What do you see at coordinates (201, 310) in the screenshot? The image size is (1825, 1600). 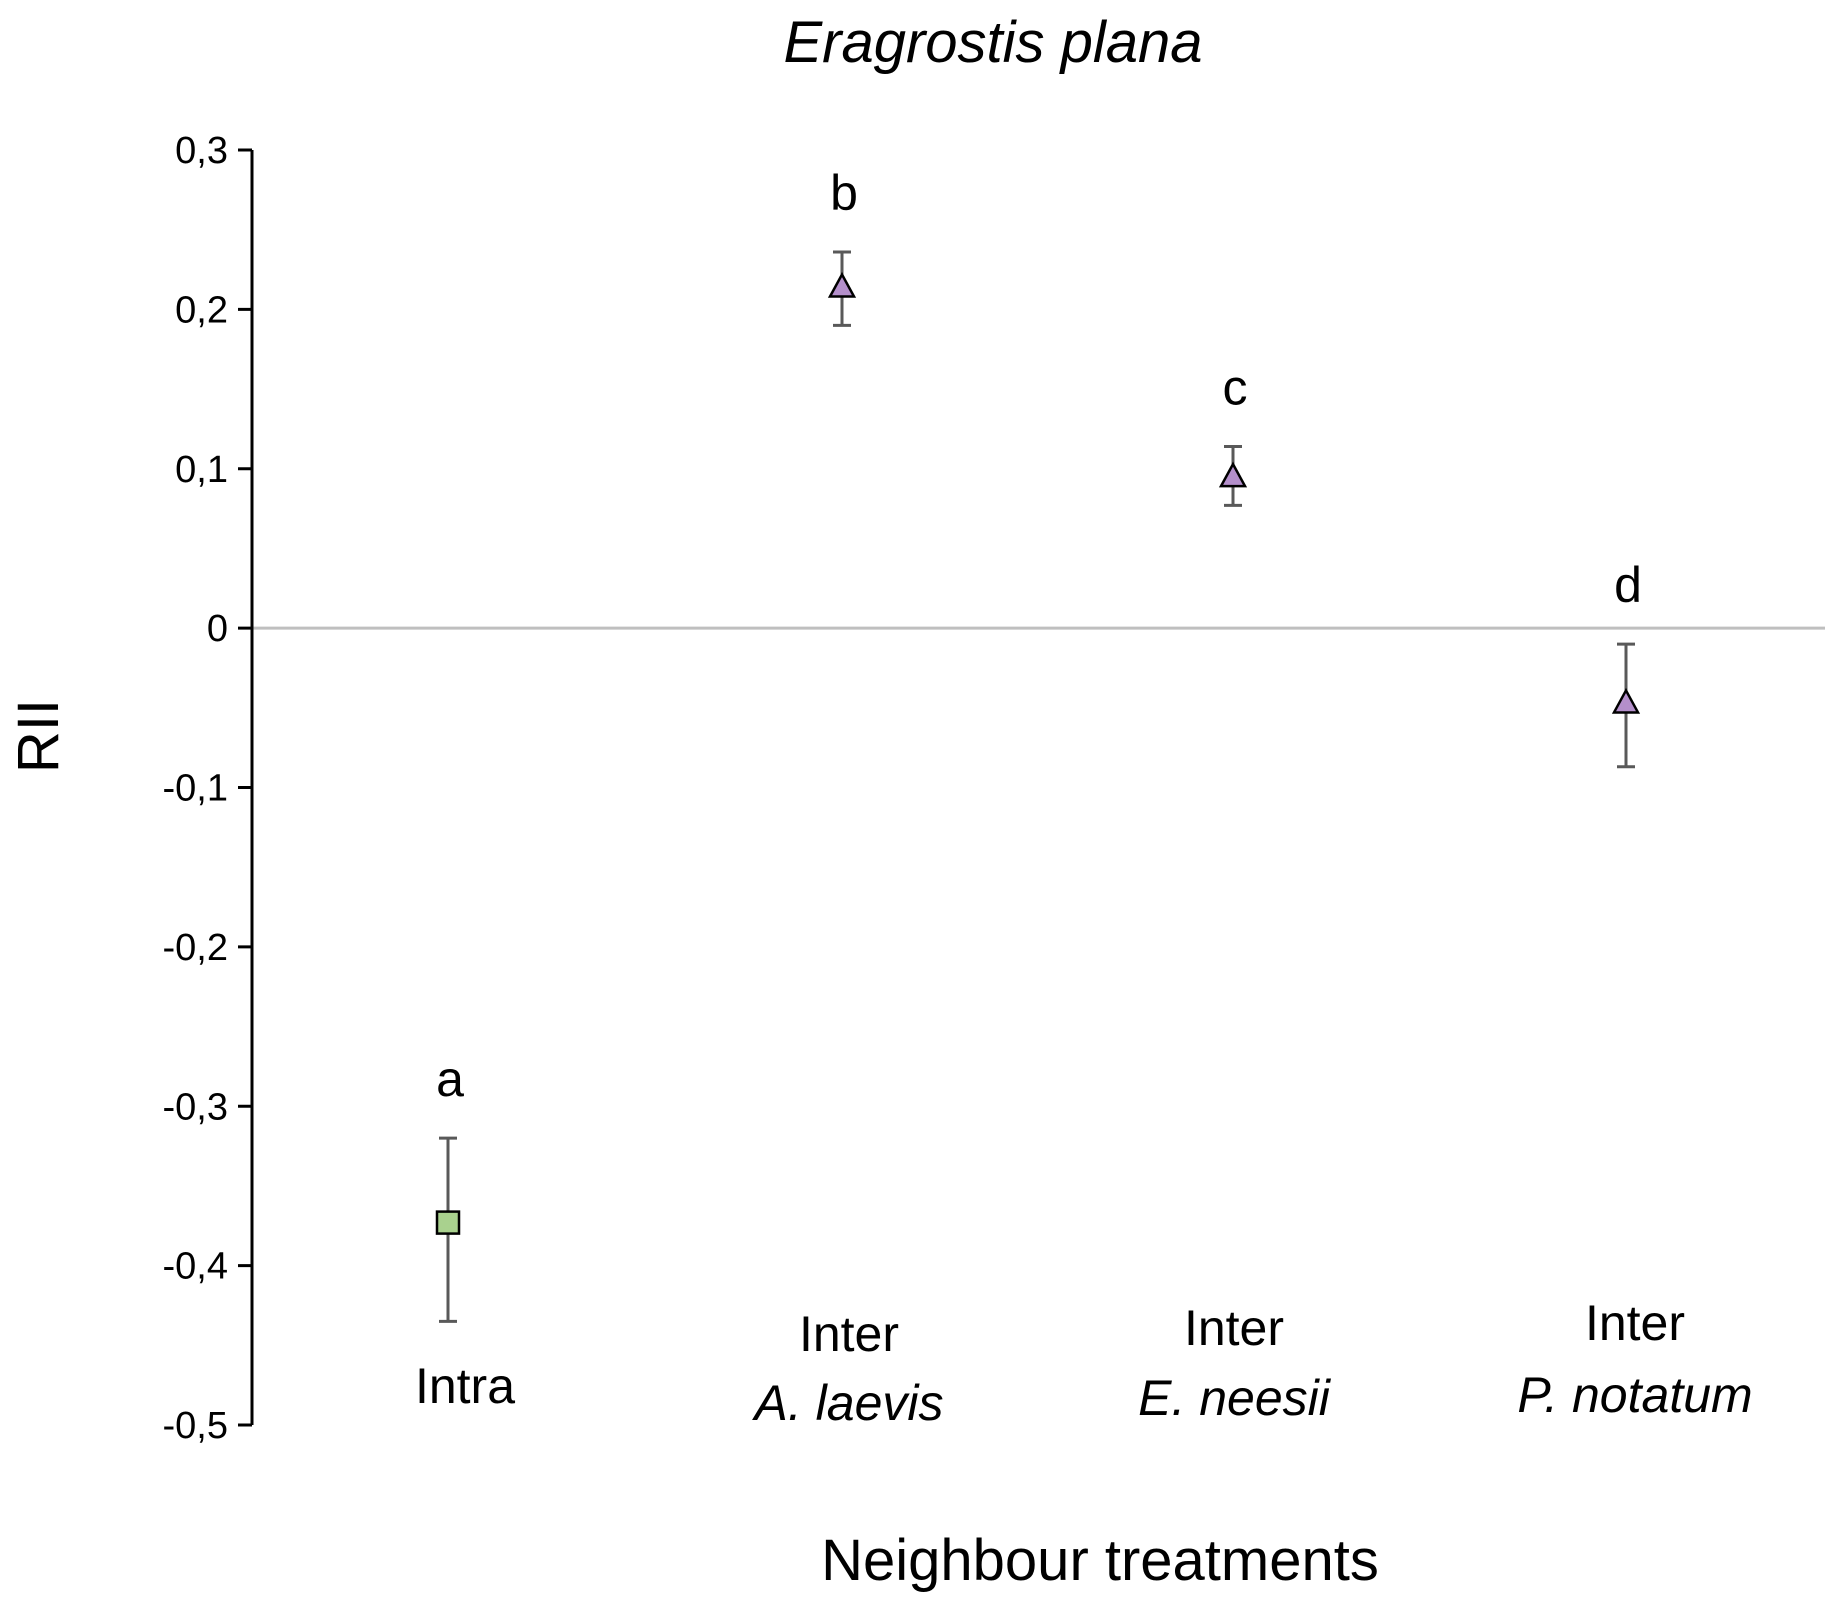 I see `y-tick-label: 0,2` at bounding box center [201, 310].